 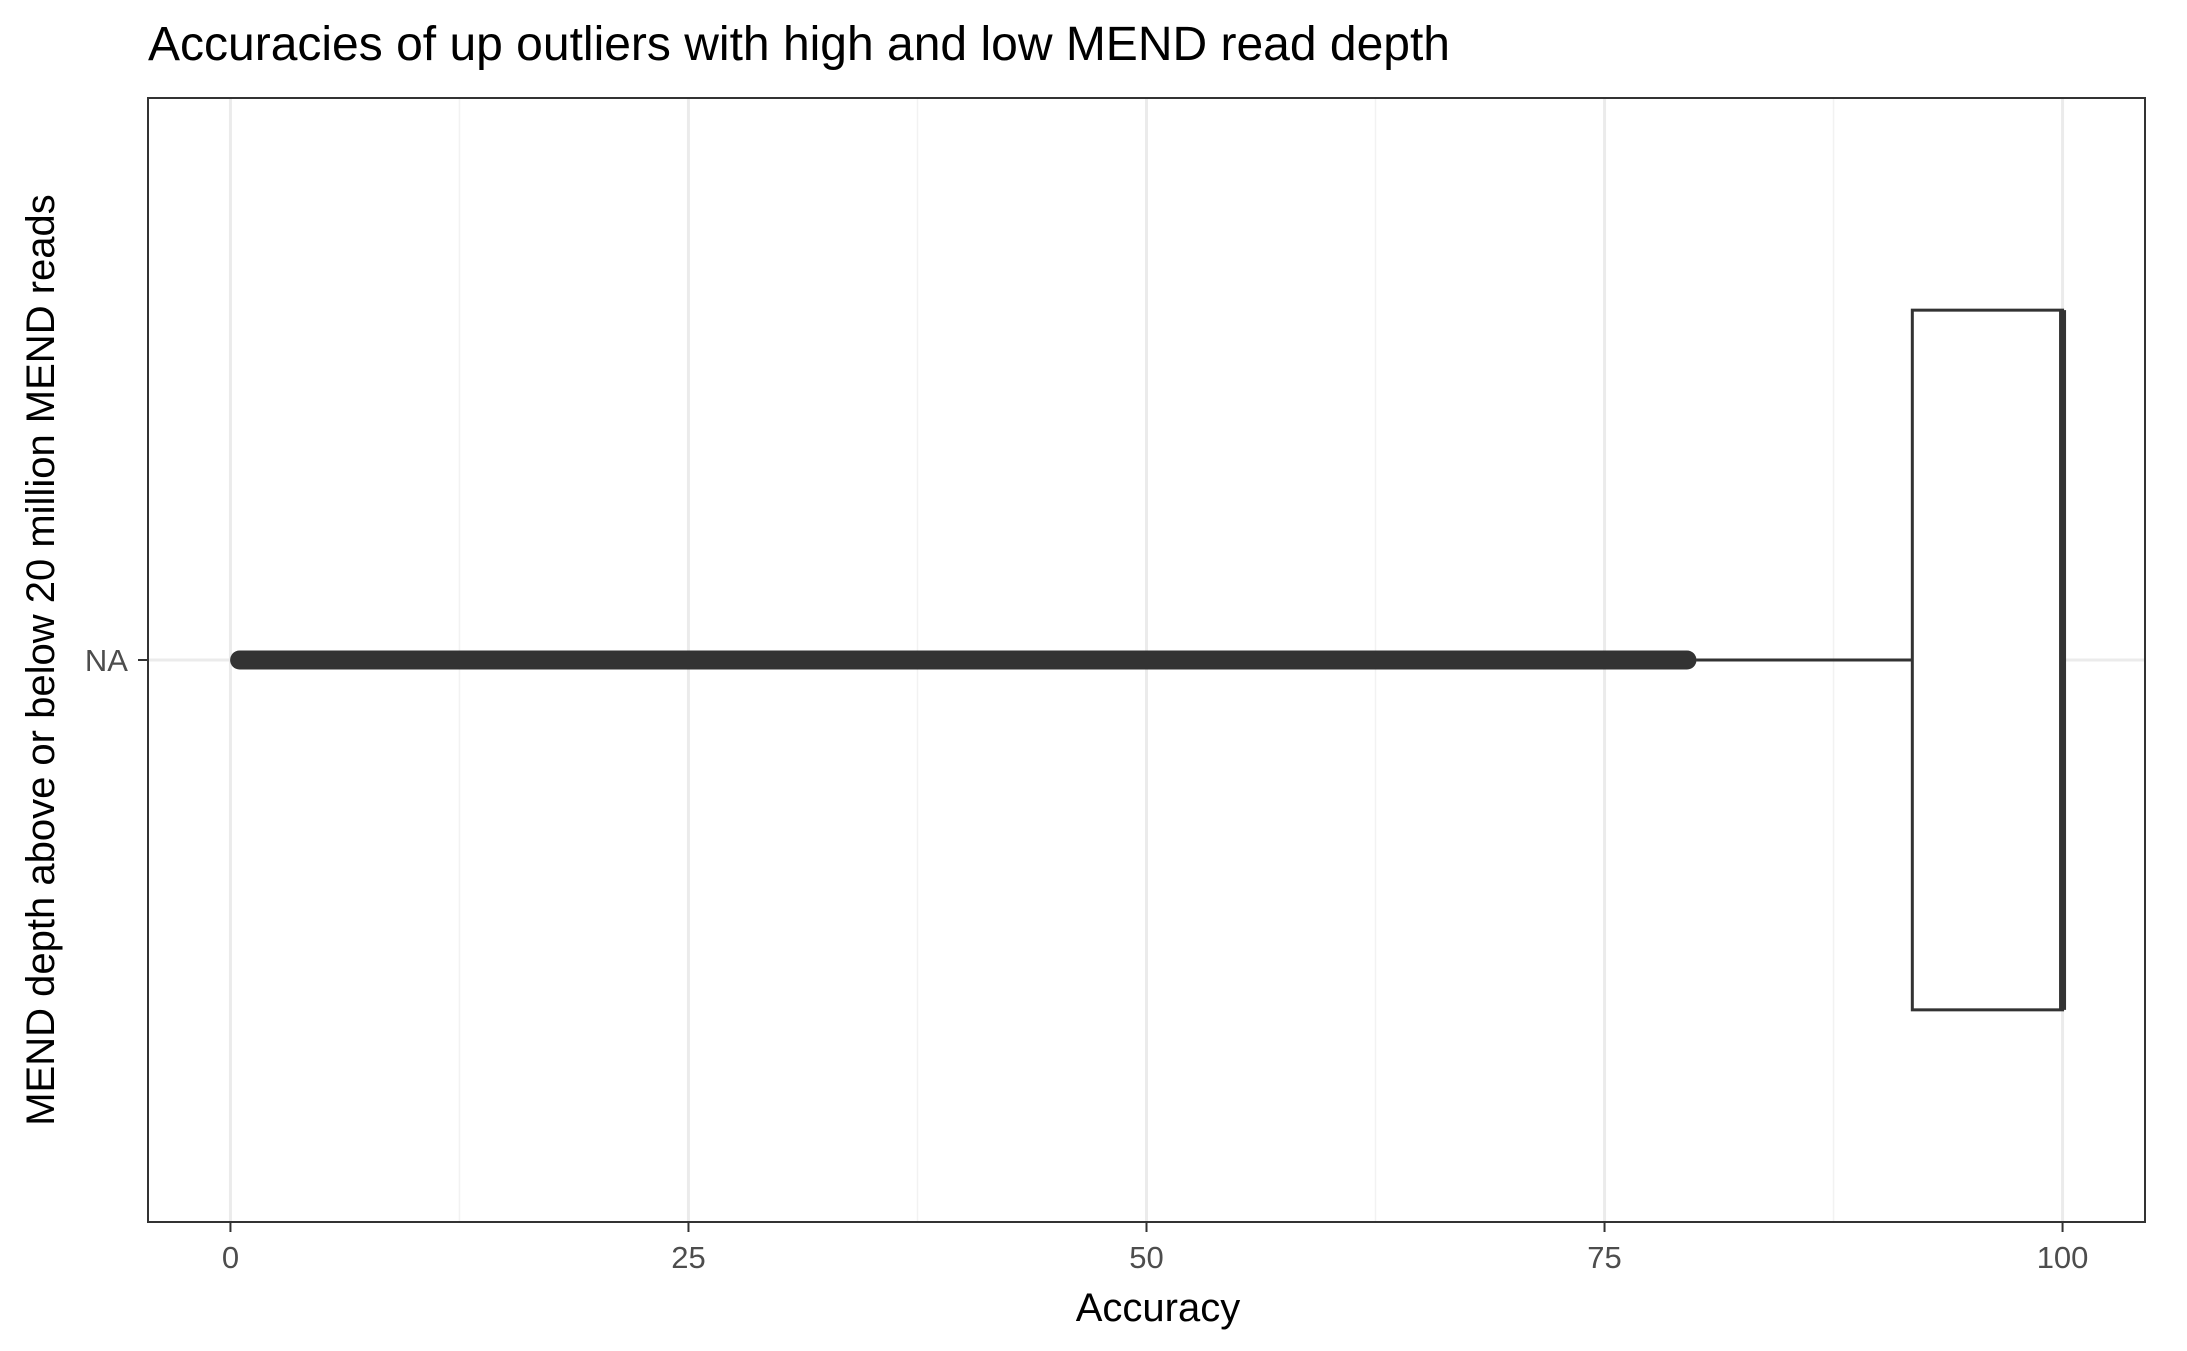 What do you see at coordinates (230, 1257) in the screenshot?
I see `x-tick-label: 0` at bounding box center [230, 1257].